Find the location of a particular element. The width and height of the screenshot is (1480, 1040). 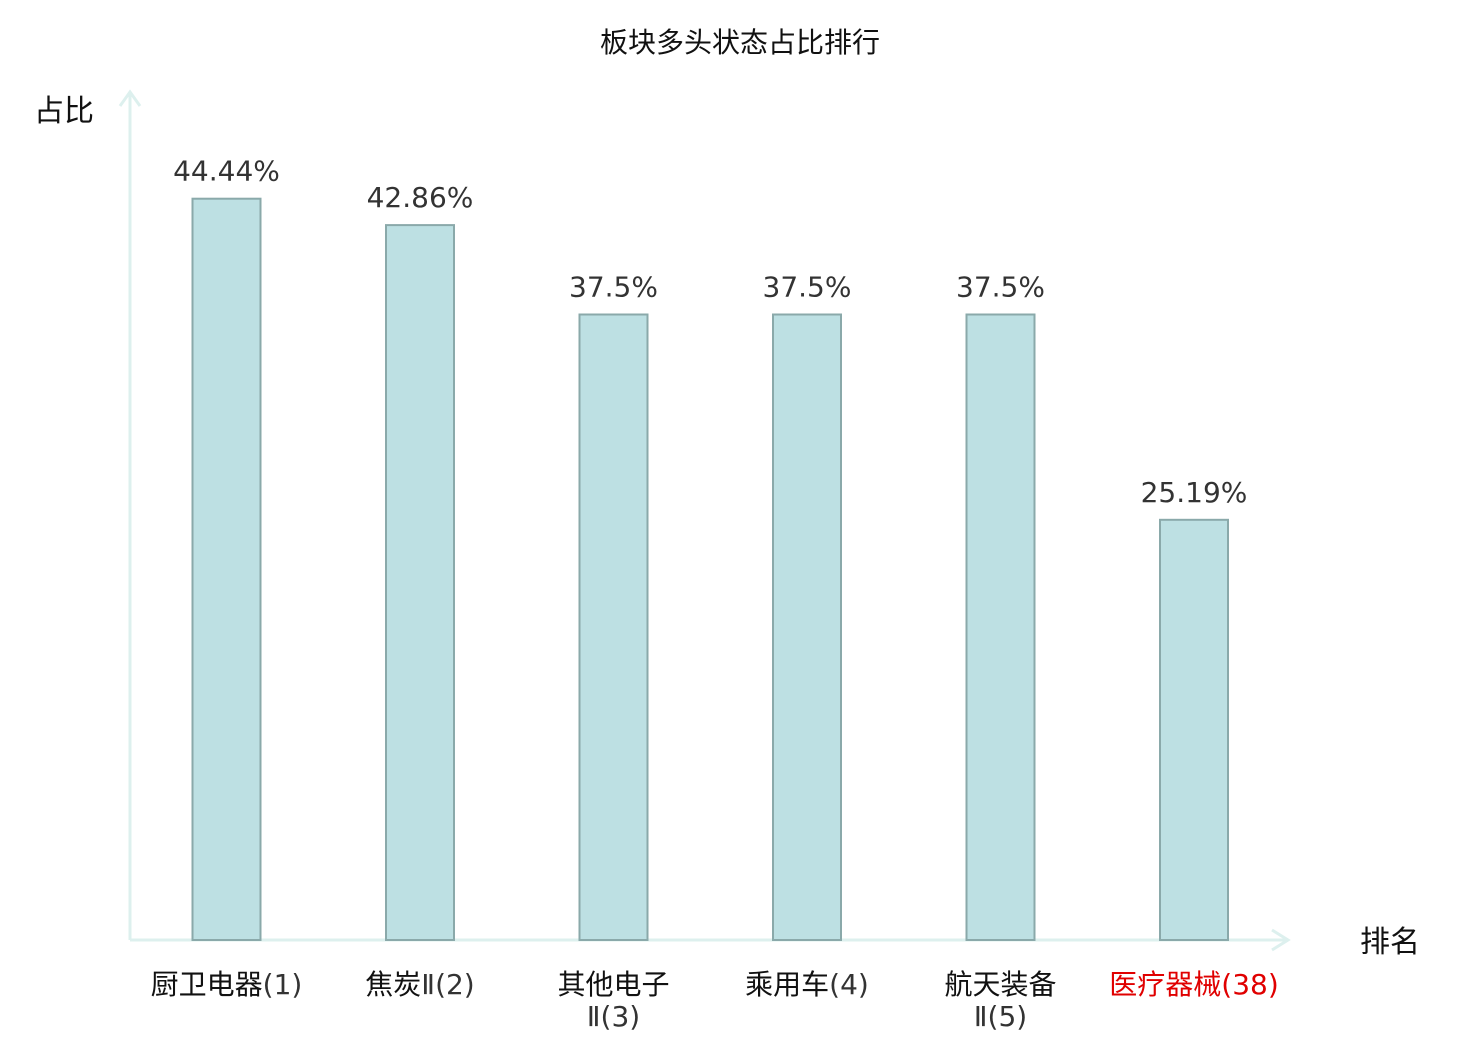

y-axis-arrow is located at coordinates (130, 98).